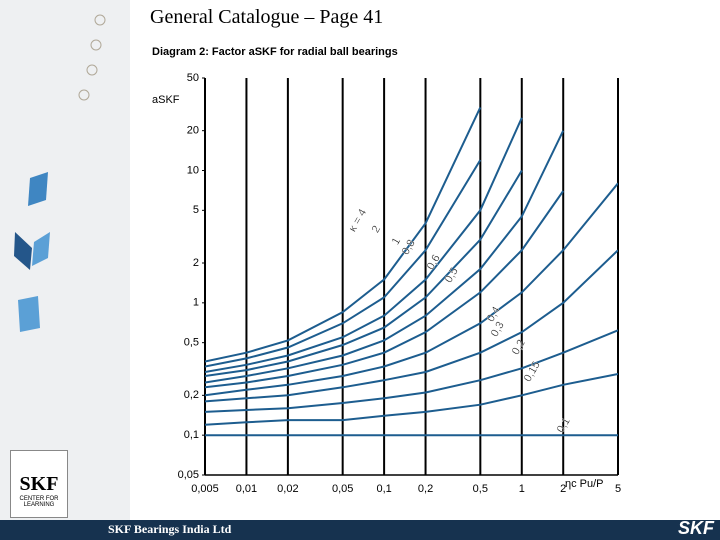 This screenshot has height=540, width=720. I want to click on left-logo-caption: CENTER FOR LEARNING, so click(39, 502).